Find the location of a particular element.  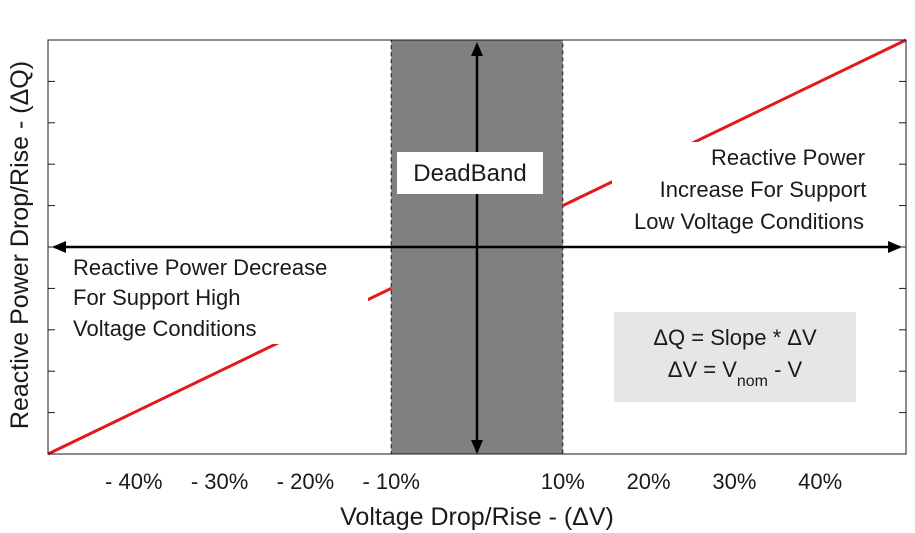

increase-annotation-line: Increase For Support is located at coordinates (763, 189).